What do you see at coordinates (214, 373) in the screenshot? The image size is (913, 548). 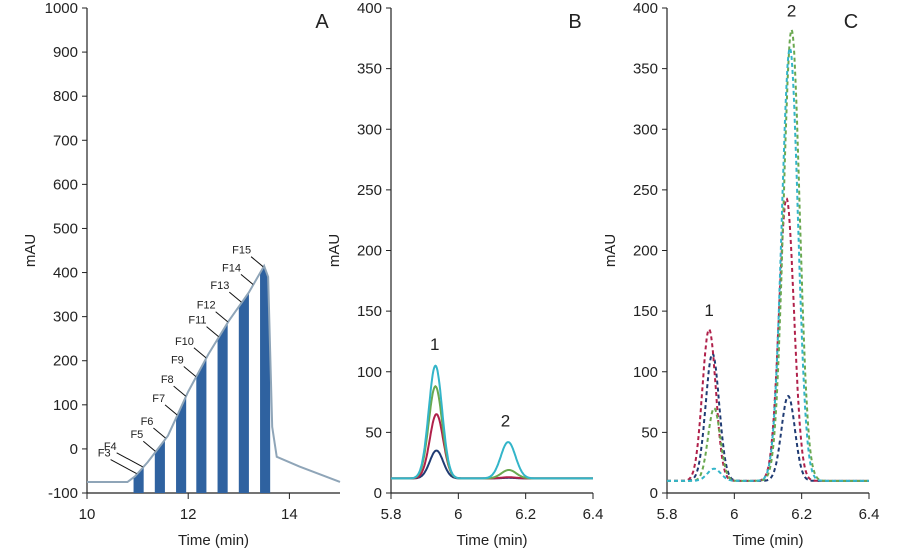 I see `chromatogram-line` at bounding box center [214, 373].